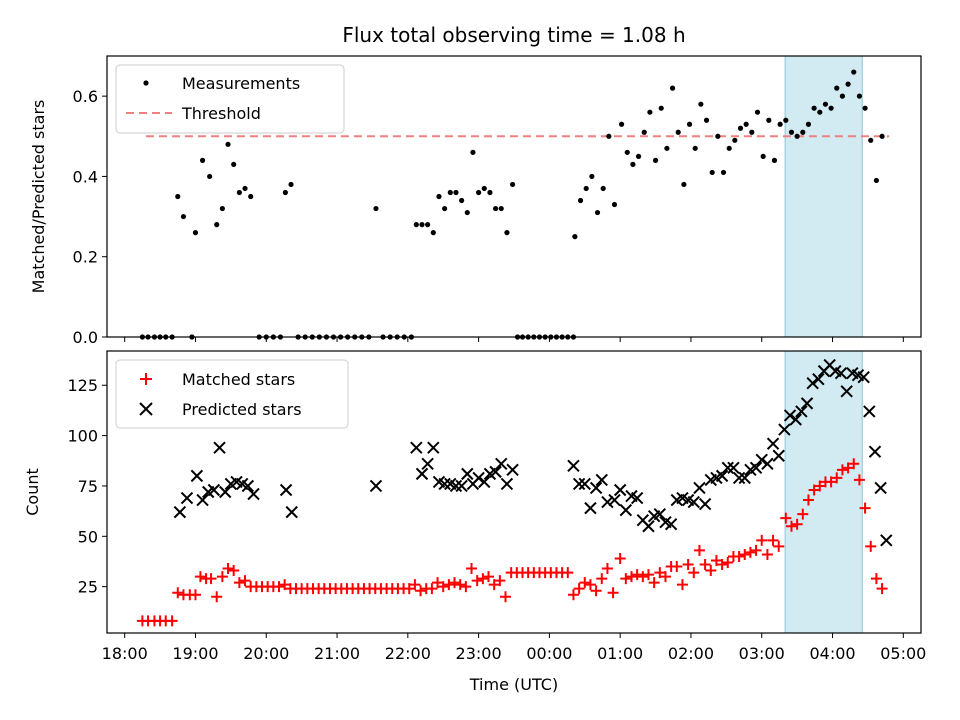  Describe the element at coordinates (87, 486) in the screenshot. I see `y-ticks-bottom: 25 50 75 100 125` at that location.